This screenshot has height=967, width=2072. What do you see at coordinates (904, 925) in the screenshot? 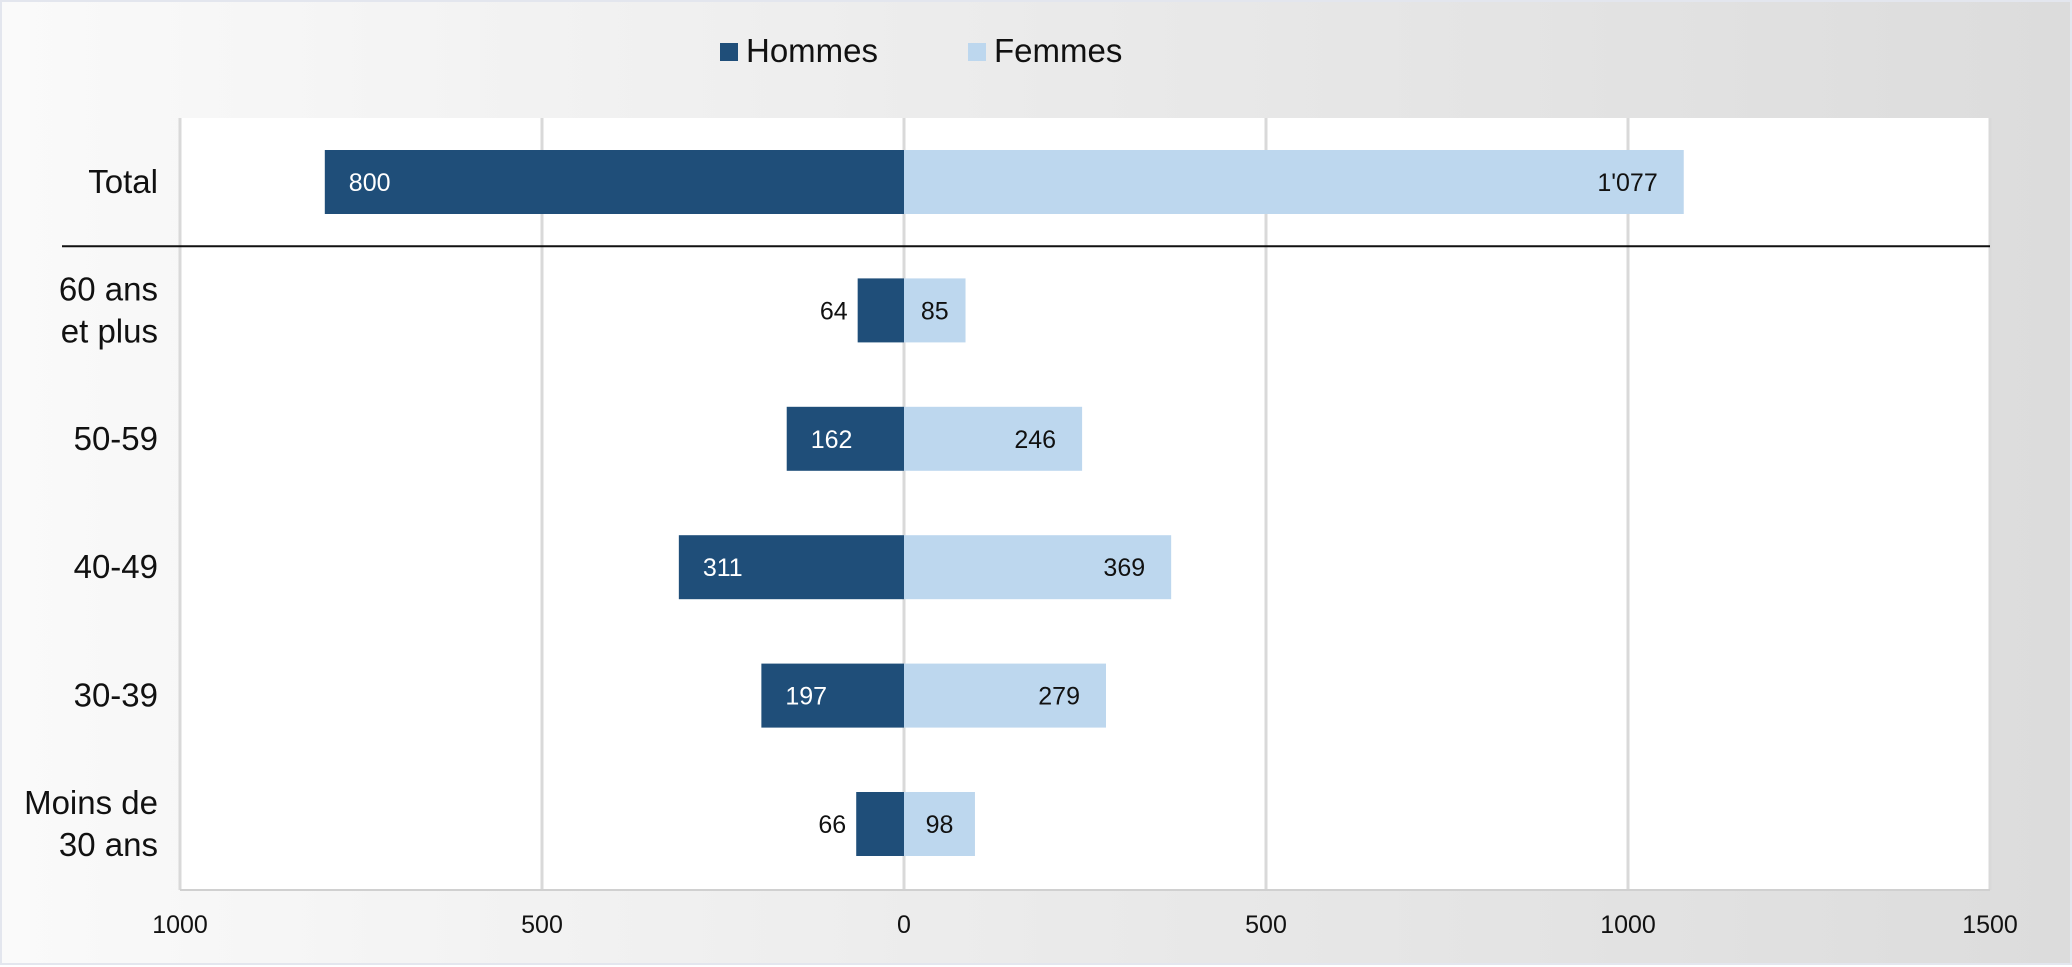
I see `x-tick-label: 0` at bounding box center [904, 925].